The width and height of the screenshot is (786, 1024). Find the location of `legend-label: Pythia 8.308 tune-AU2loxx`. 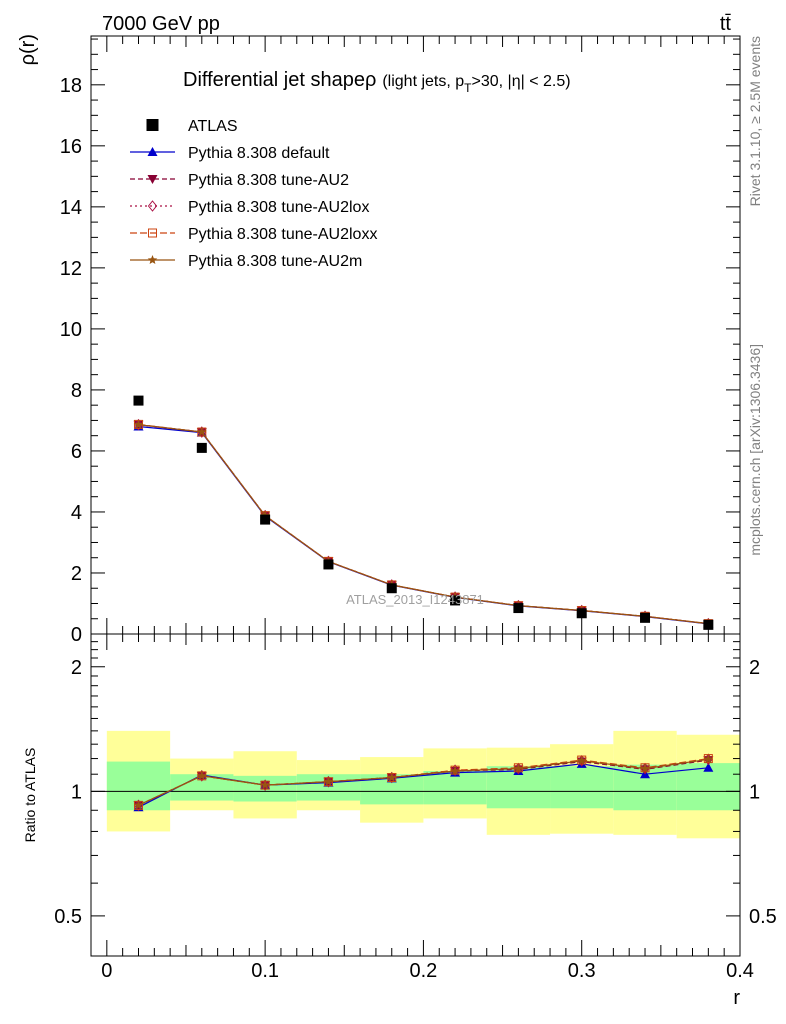

legend-label: Pythia 8.308 tune-AU2loxx is located at coordinates (282, 234).